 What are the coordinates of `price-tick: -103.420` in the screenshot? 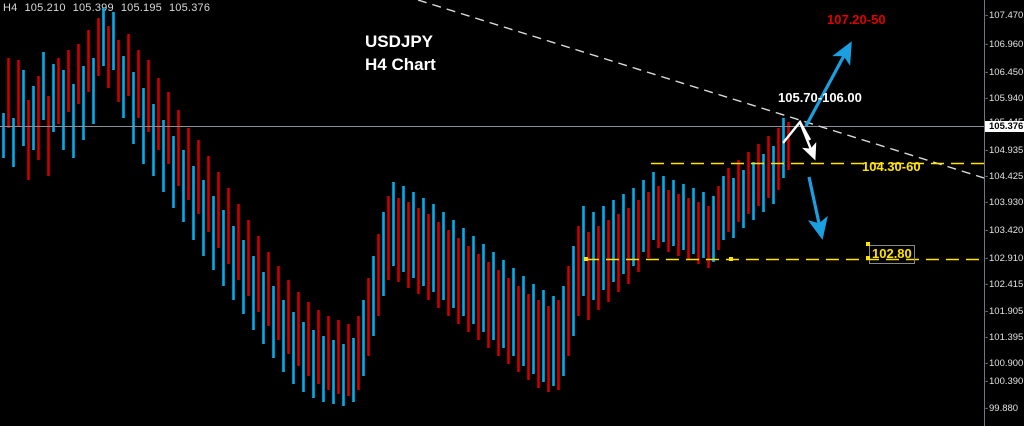 It's located at (1004, 230).